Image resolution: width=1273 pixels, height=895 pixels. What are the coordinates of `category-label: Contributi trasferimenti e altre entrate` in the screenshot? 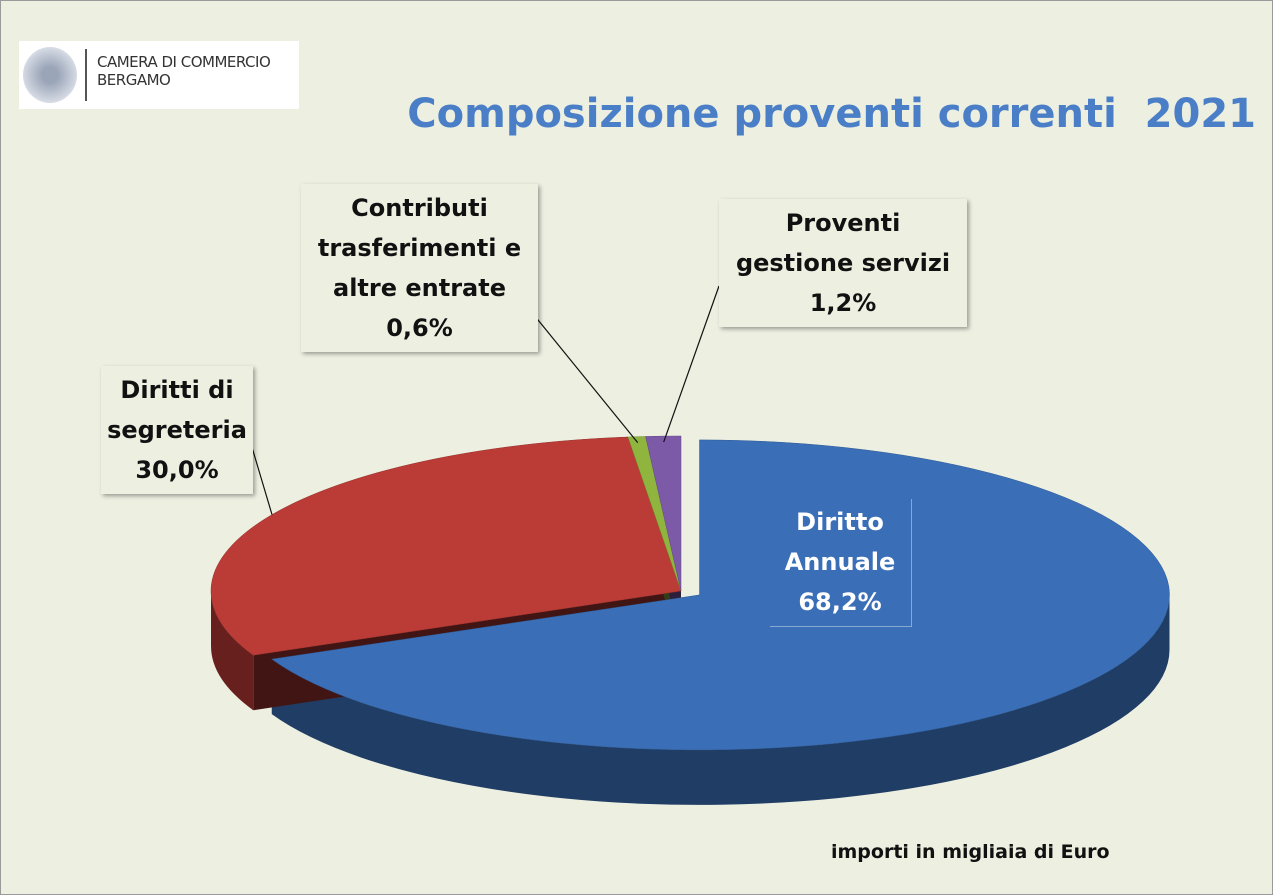 It's located at (419, 248).